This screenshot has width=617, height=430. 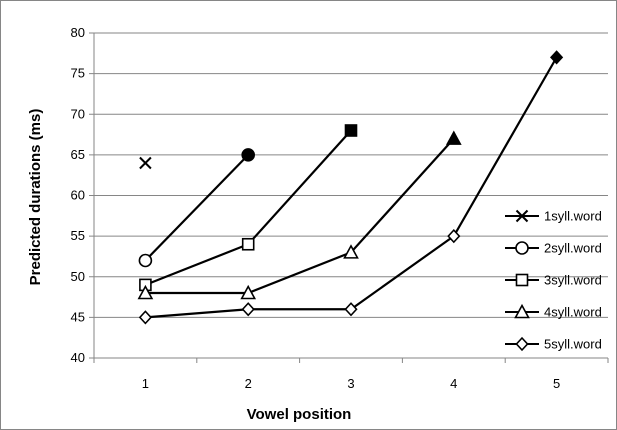 What do you see at coordinates (351, 251) in the screenshot?
I see `point-4syll.word-3` at bounding box center [351, 251].